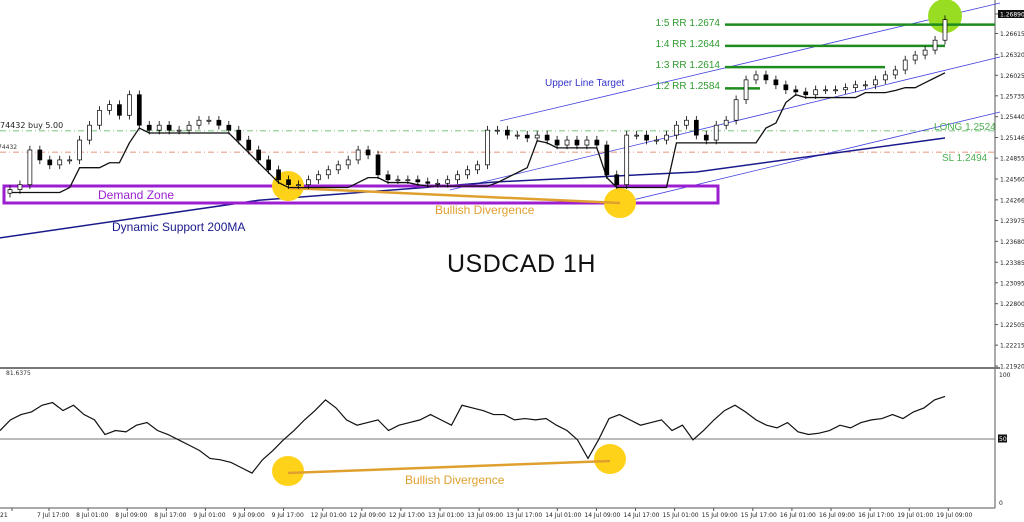 This screenshot has height=522, width=1024. I want to click on long-level-label: LONG 1.2524, so click(965, 127).